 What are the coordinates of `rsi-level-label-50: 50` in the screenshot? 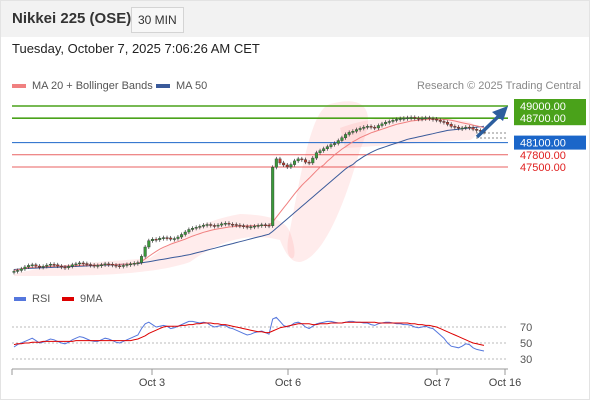 It's located at (526, 344).